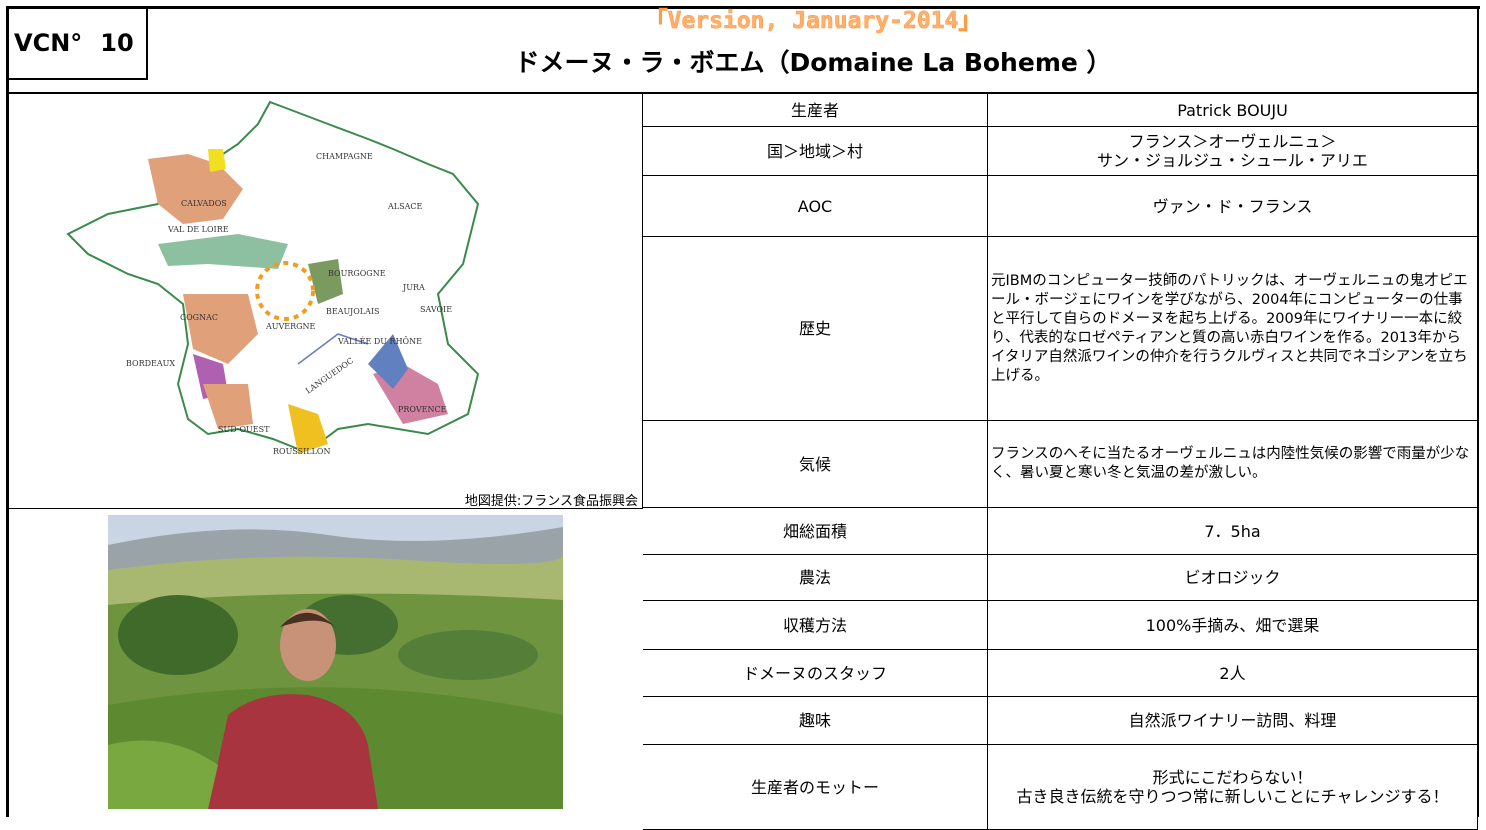 This screenshot has width=1486, height=830. I want to click on doc-title: ドメーヌ・ラ・ボエム（Domaine La Boheme ）, so click(813, 62).